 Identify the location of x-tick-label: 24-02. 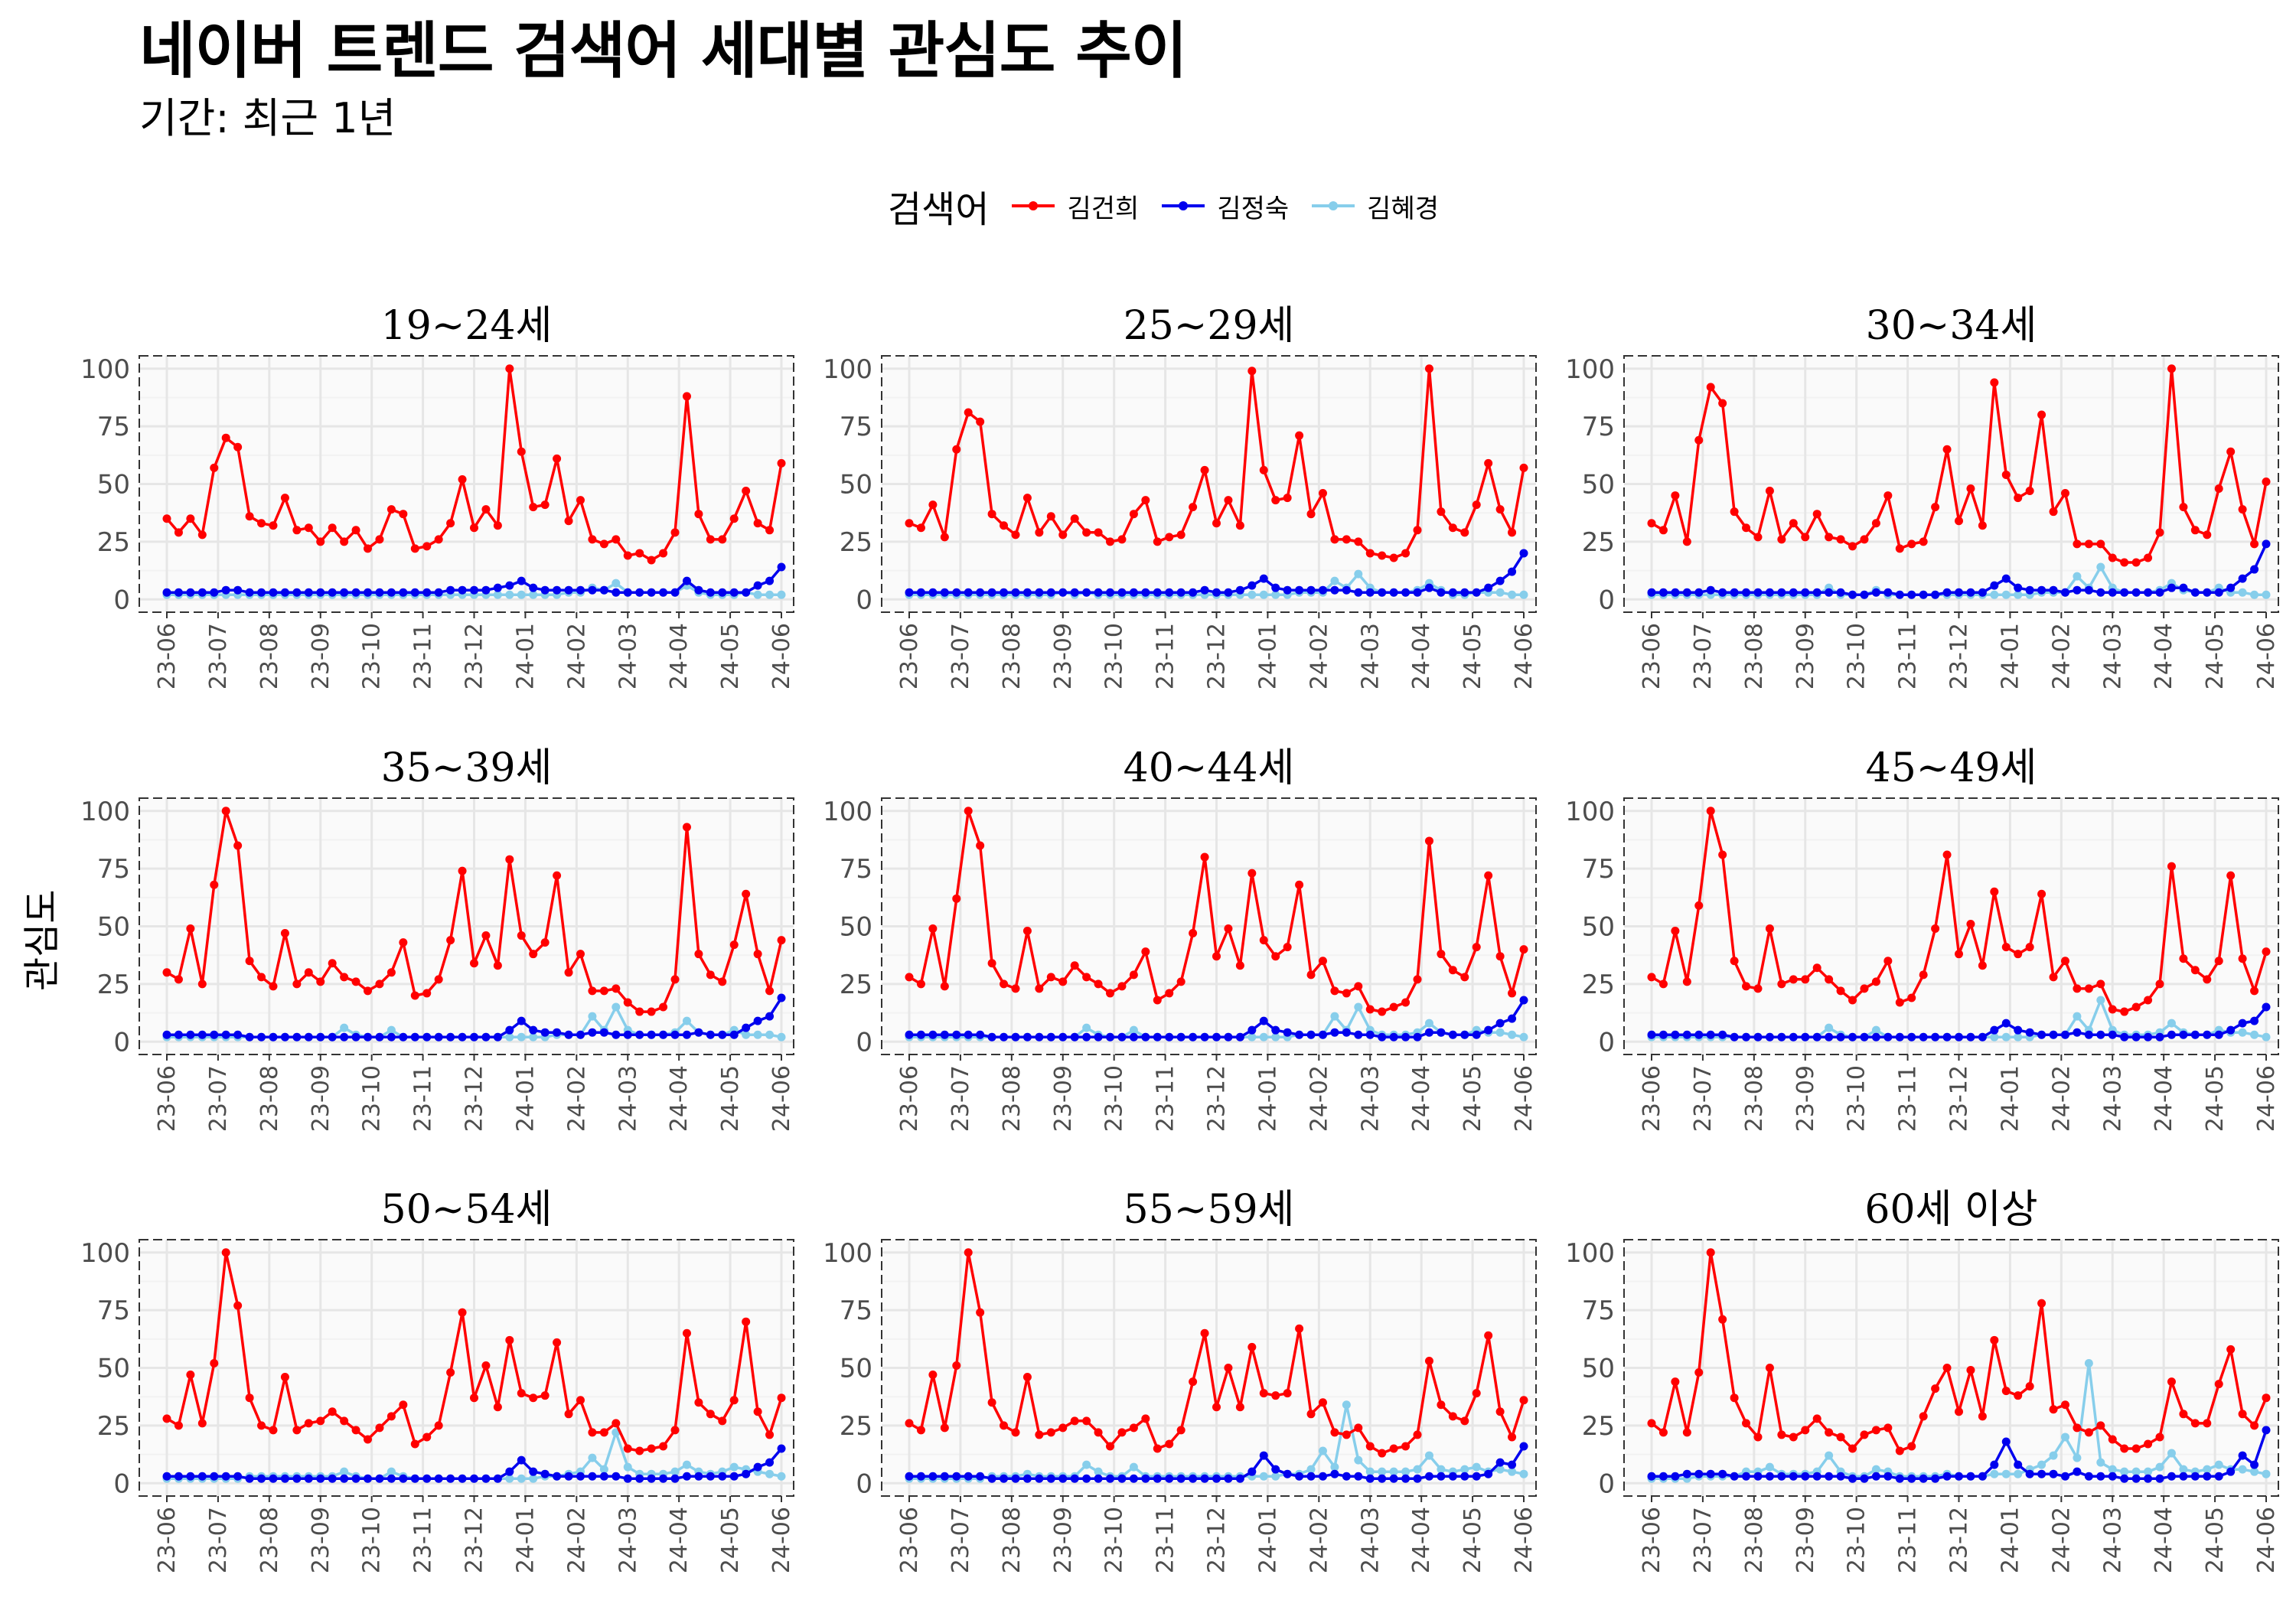
(2061, 656).